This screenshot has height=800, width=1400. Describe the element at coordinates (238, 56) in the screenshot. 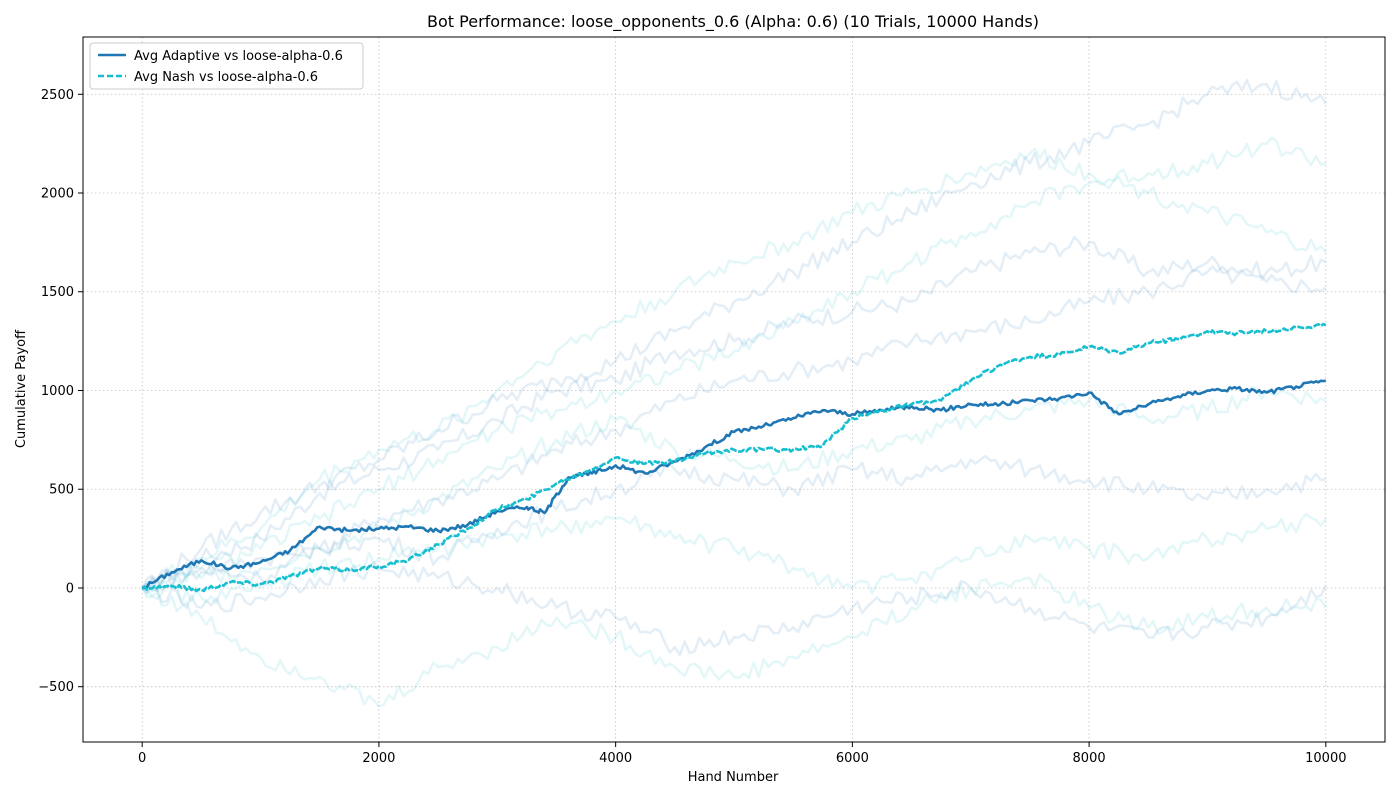

I see `legend-label-adaptive: Avg Adaptive vs loose-alpha-0.6` at that location.